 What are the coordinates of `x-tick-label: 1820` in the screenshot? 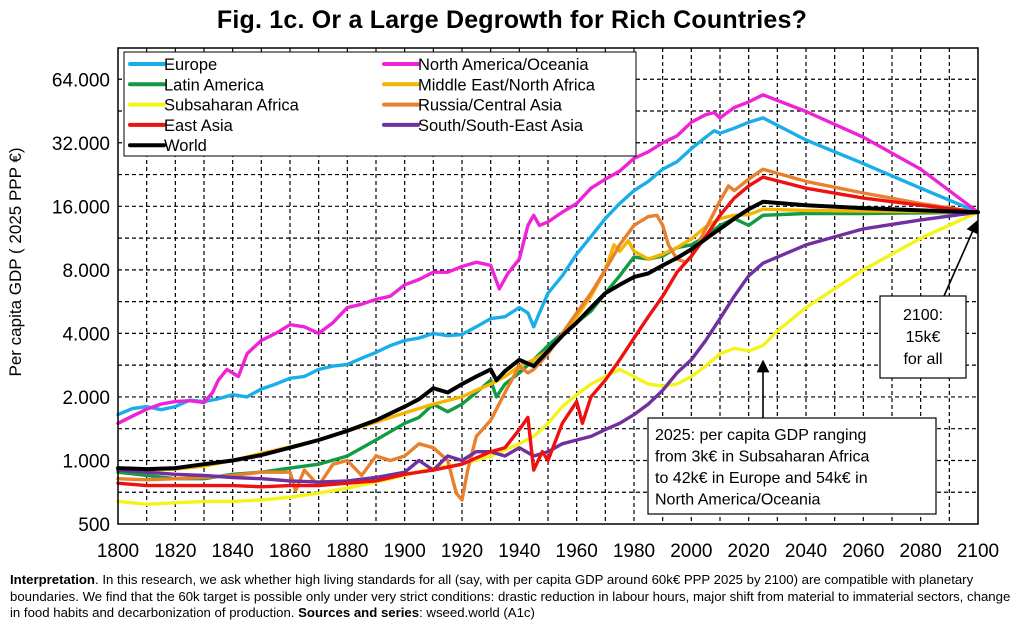 It's located at (175, 551).